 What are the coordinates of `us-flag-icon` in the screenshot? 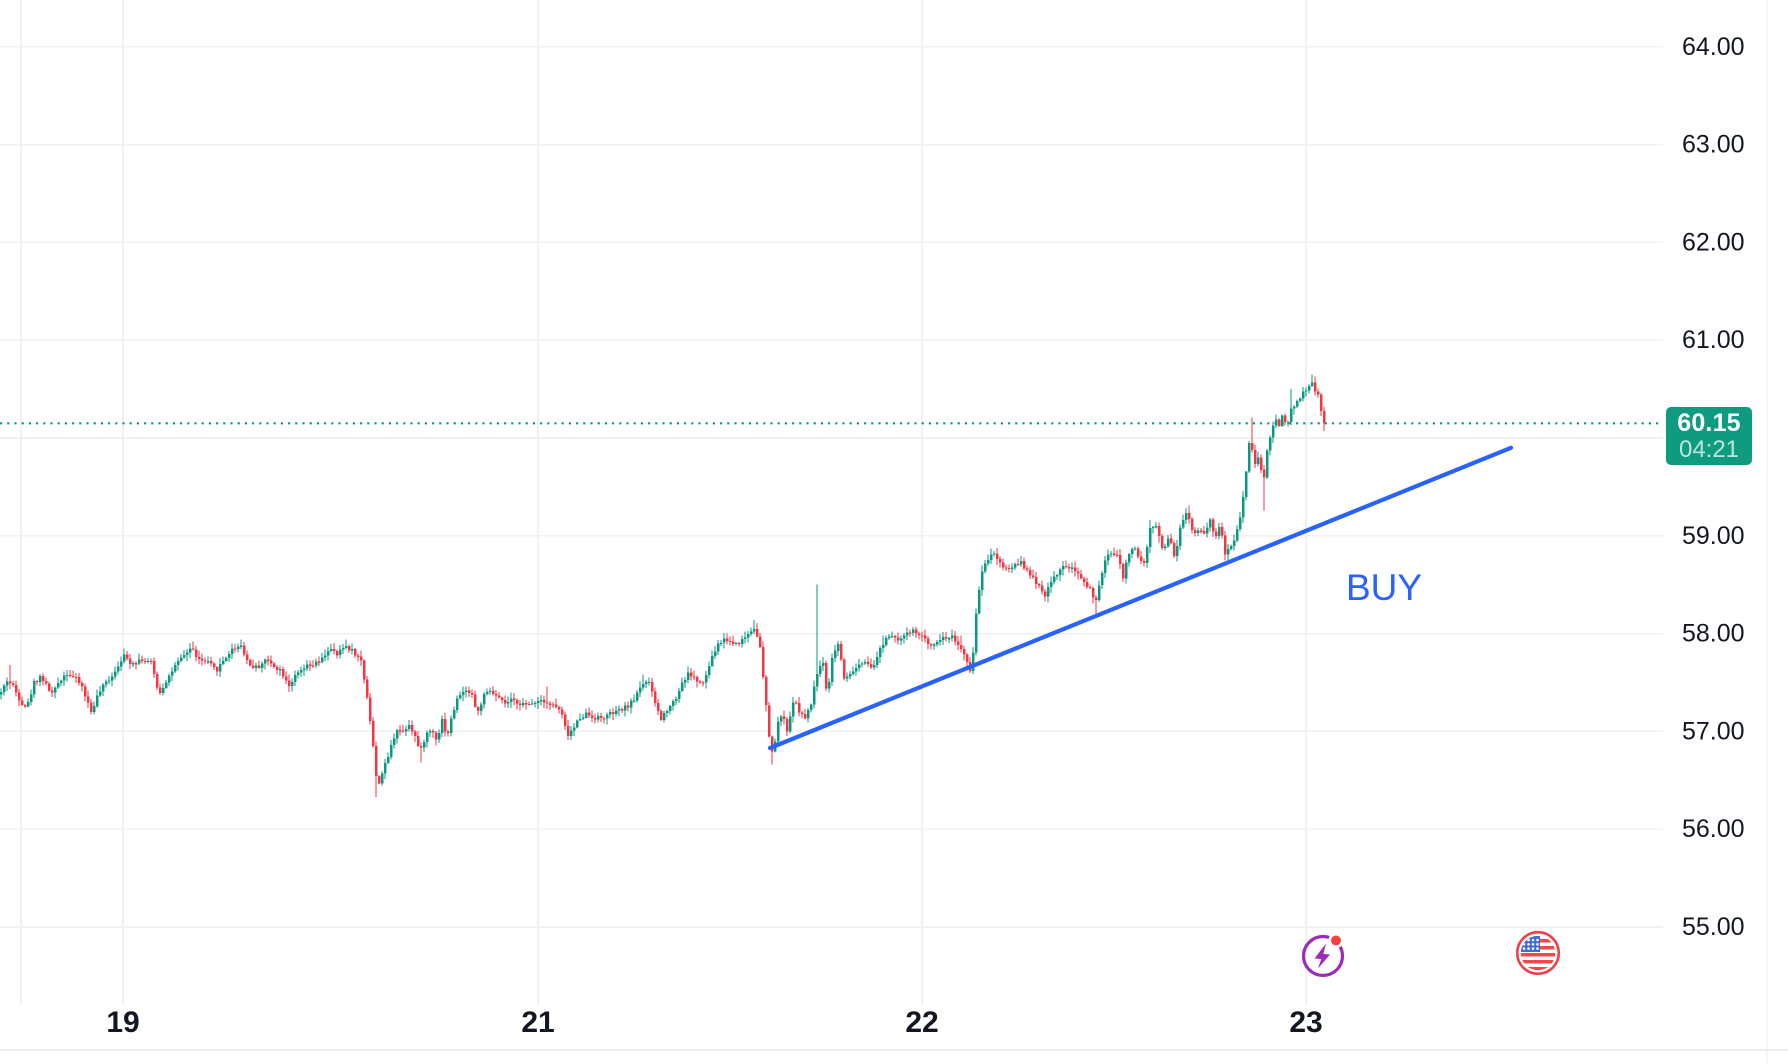 It's located at (1538, 953).